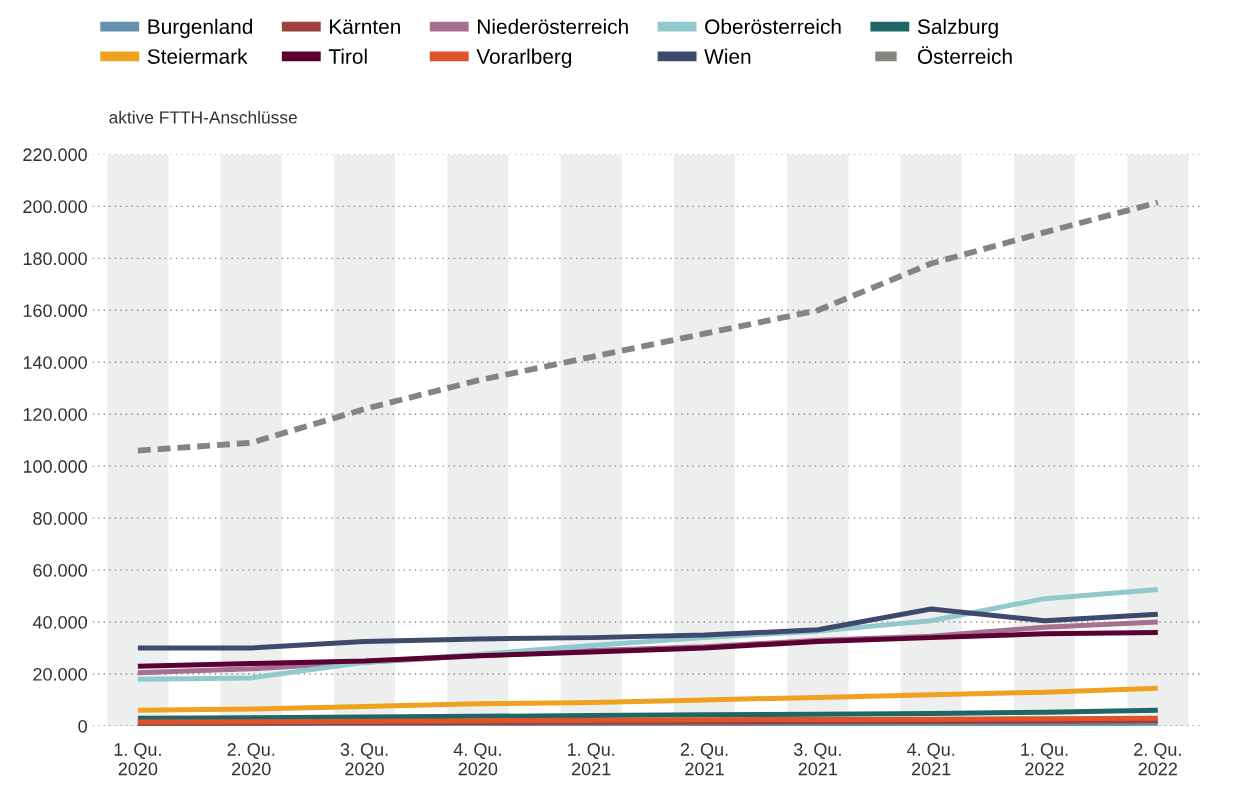 This screenshot has width=1234, height=796. What do you see at coordinates (1044, 759) in the screenshot?
I see `x-tick-label: 1. Qu. 2022` at bounding box center [1044, 759].